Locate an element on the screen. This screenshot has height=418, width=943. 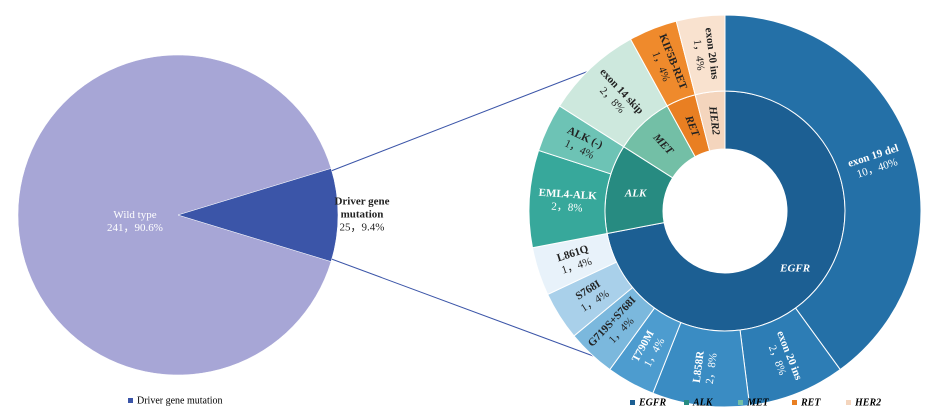
slice-value: 25，9.4% is located at coordinates (362, 227).